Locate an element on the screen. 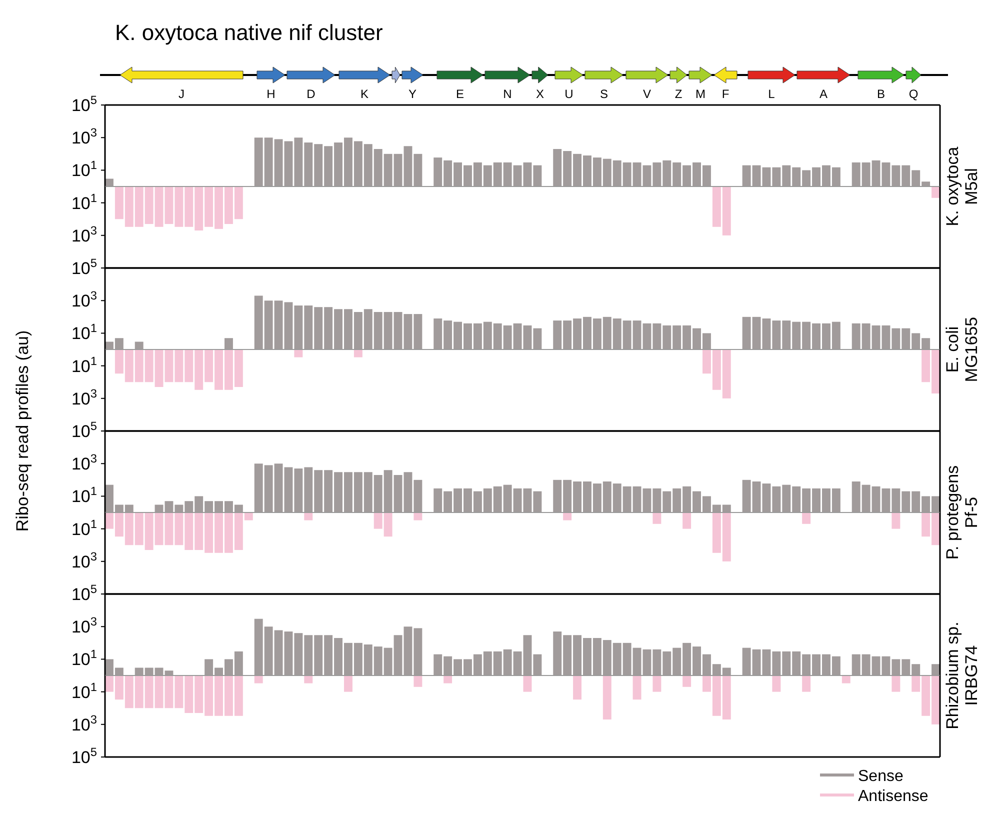 The height and width of the screenshot is (823, 998). text: D is located at coordinates (311, 94).